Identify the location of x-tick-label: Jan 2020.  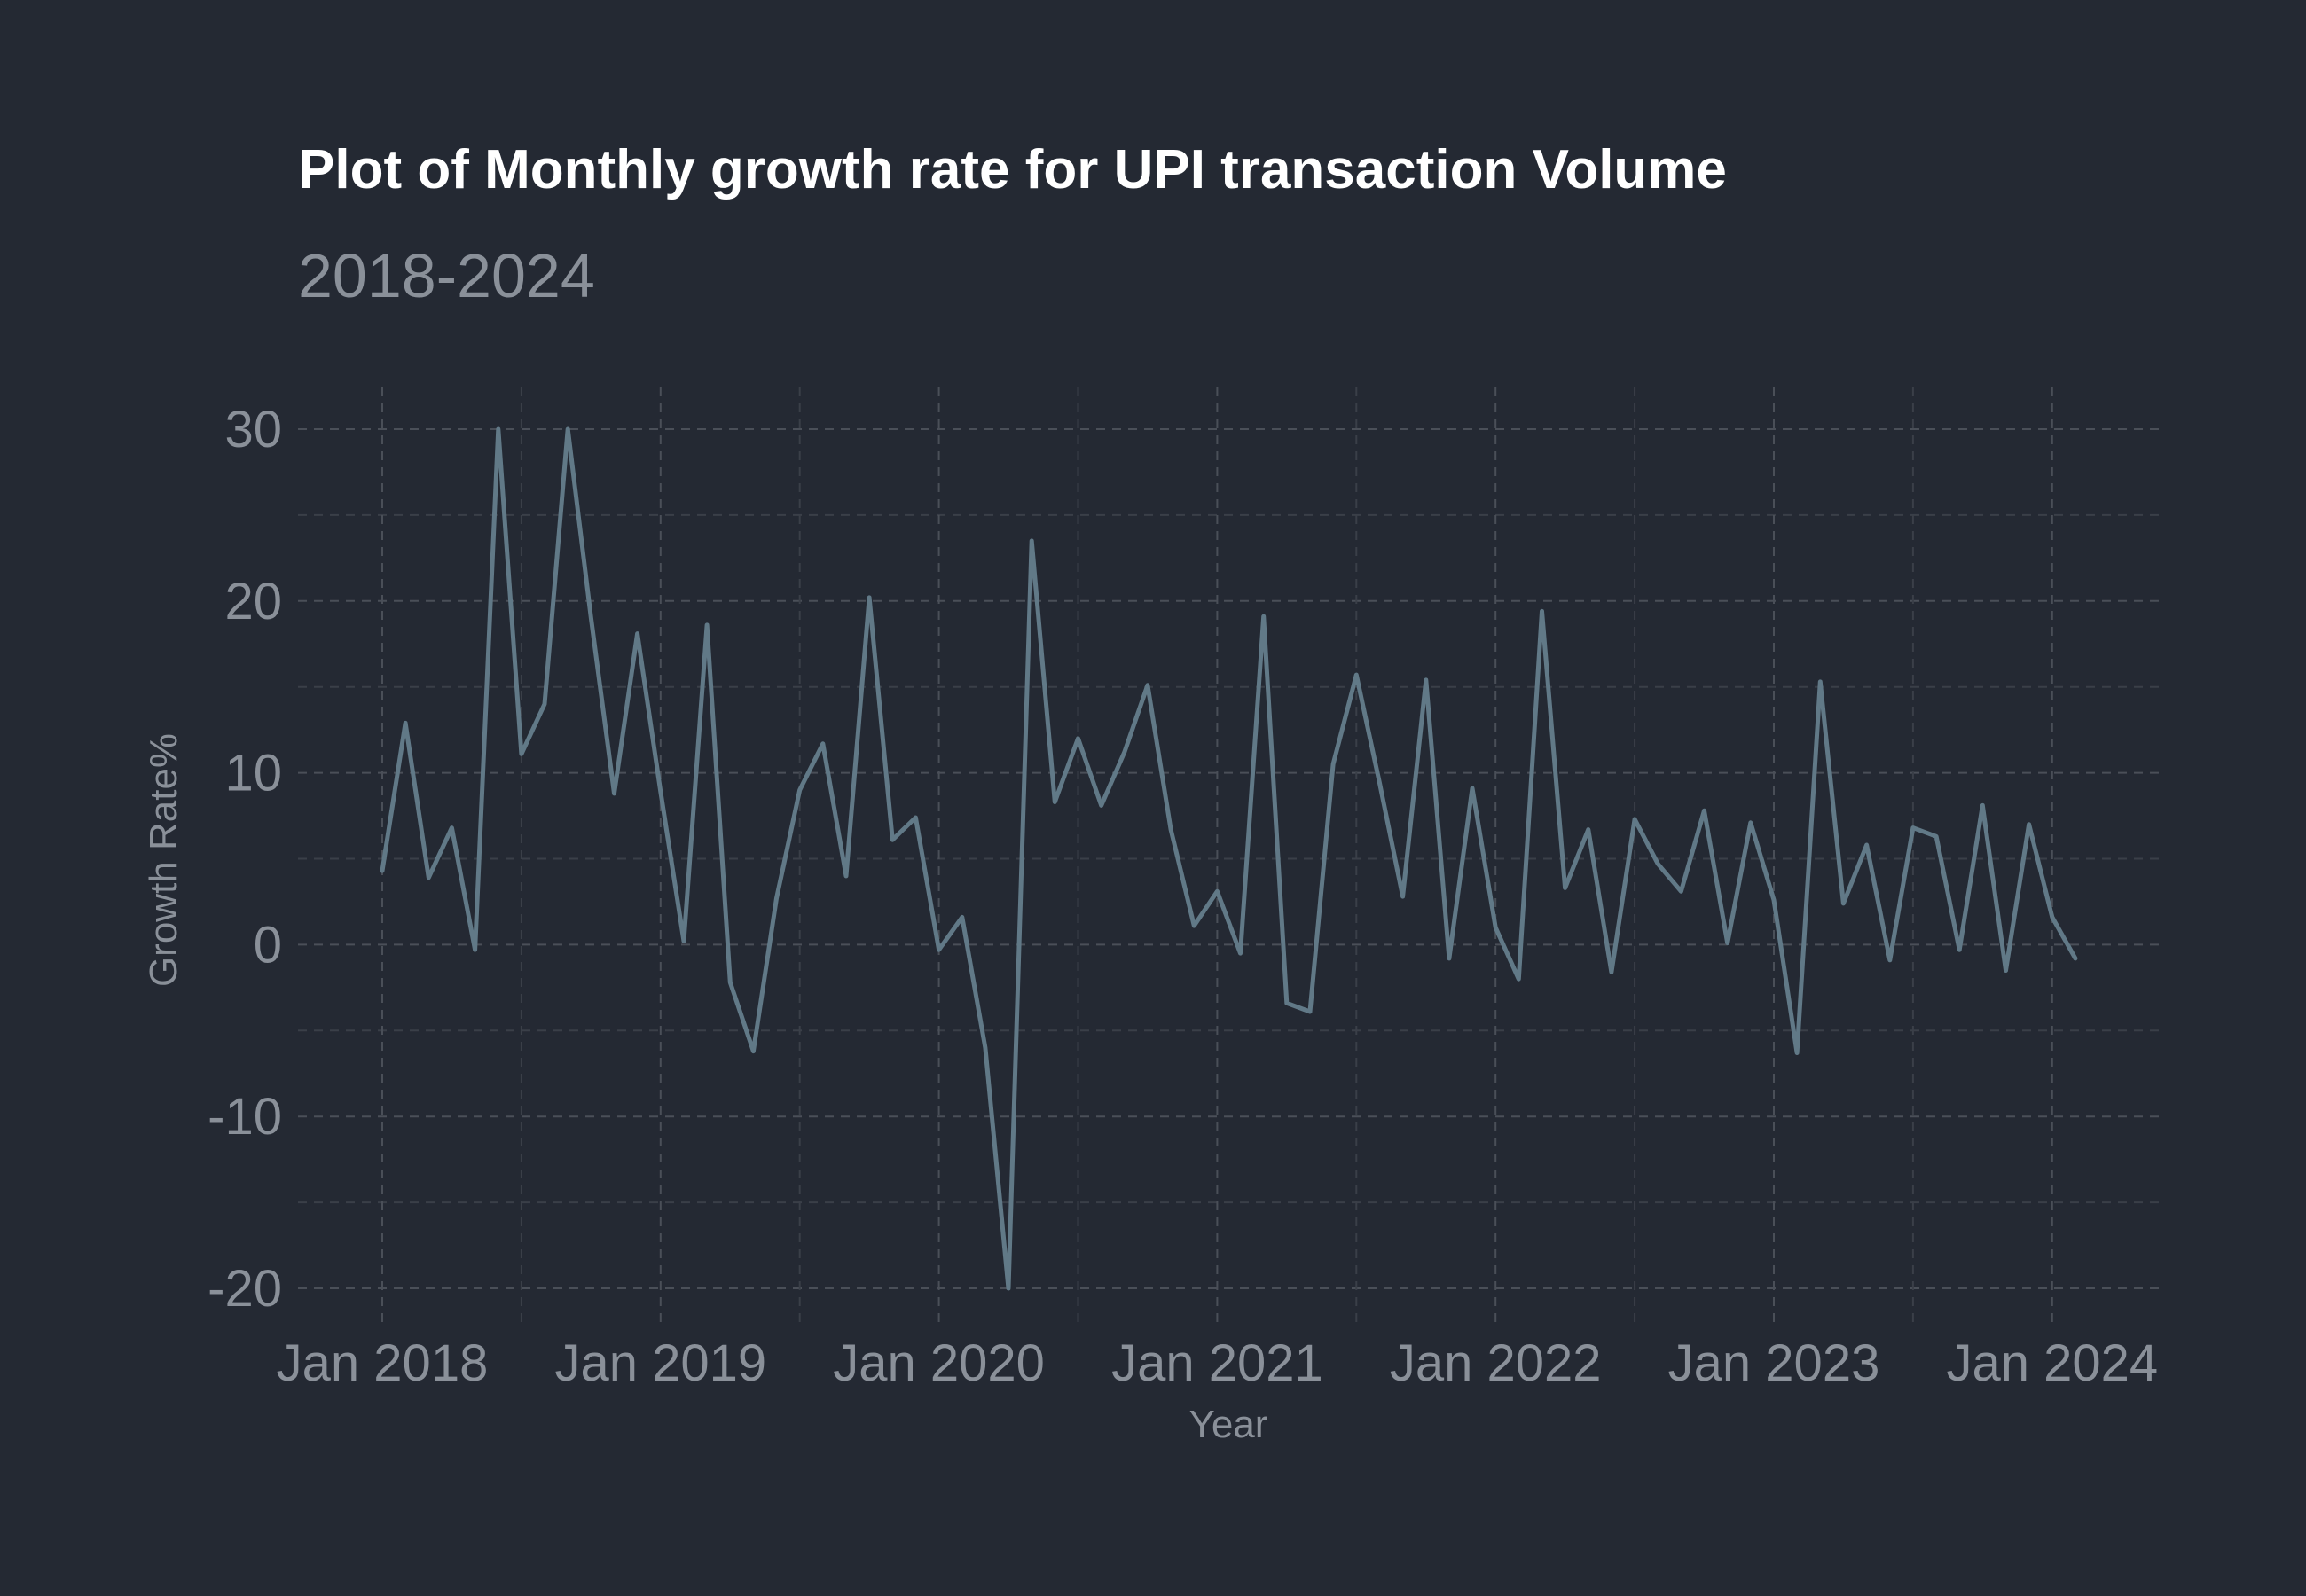
(939, 1363).